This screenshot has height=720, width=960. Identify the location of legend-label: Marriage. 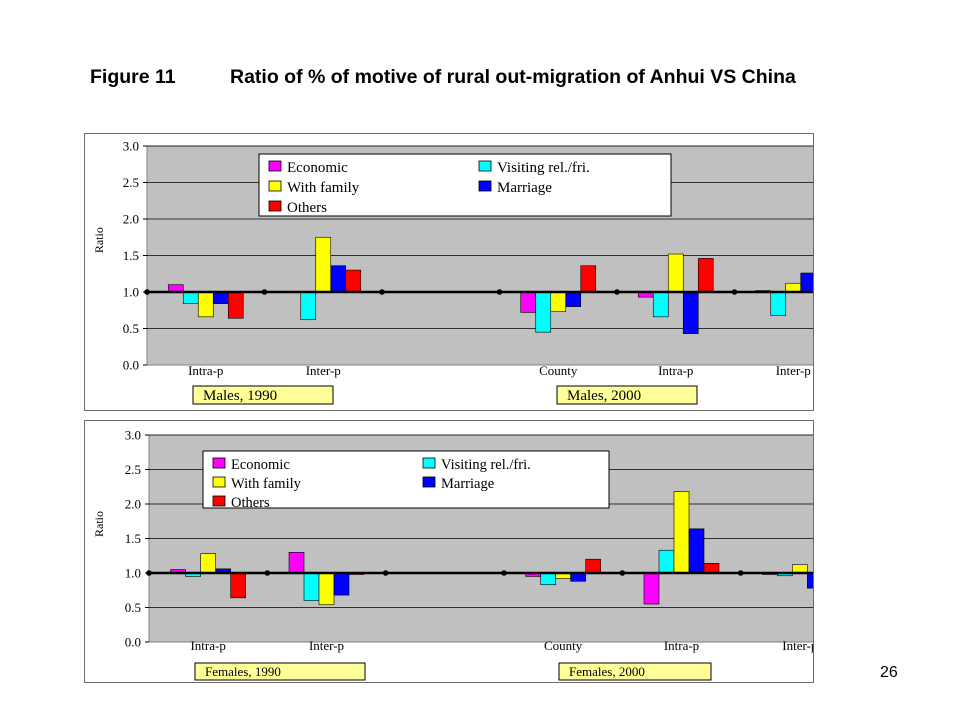
(524, 188).